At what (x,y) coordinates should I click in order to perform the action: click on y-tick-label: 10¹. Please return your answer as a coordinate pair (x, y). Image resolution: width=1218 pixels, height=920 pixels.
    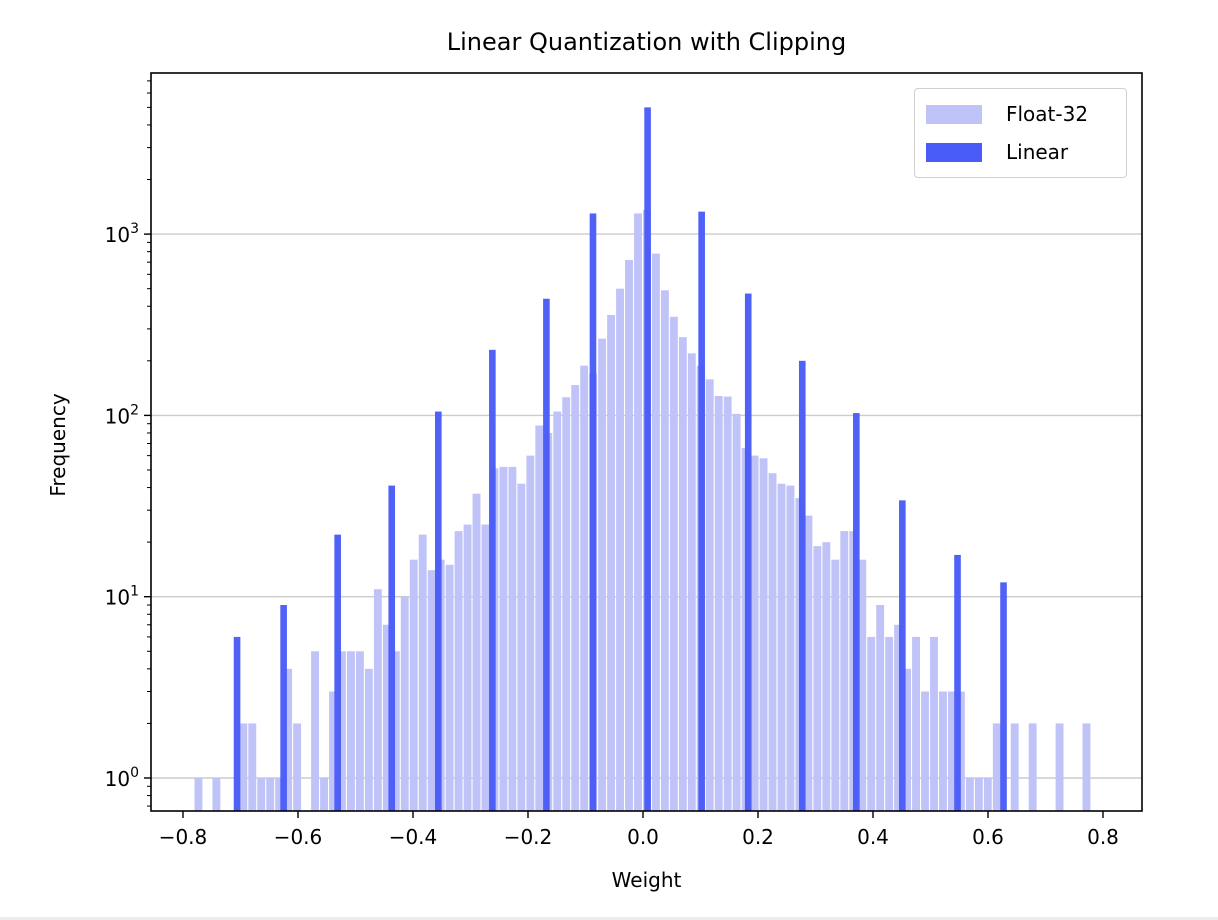
    Looking at the image, I should click on (122, 597).